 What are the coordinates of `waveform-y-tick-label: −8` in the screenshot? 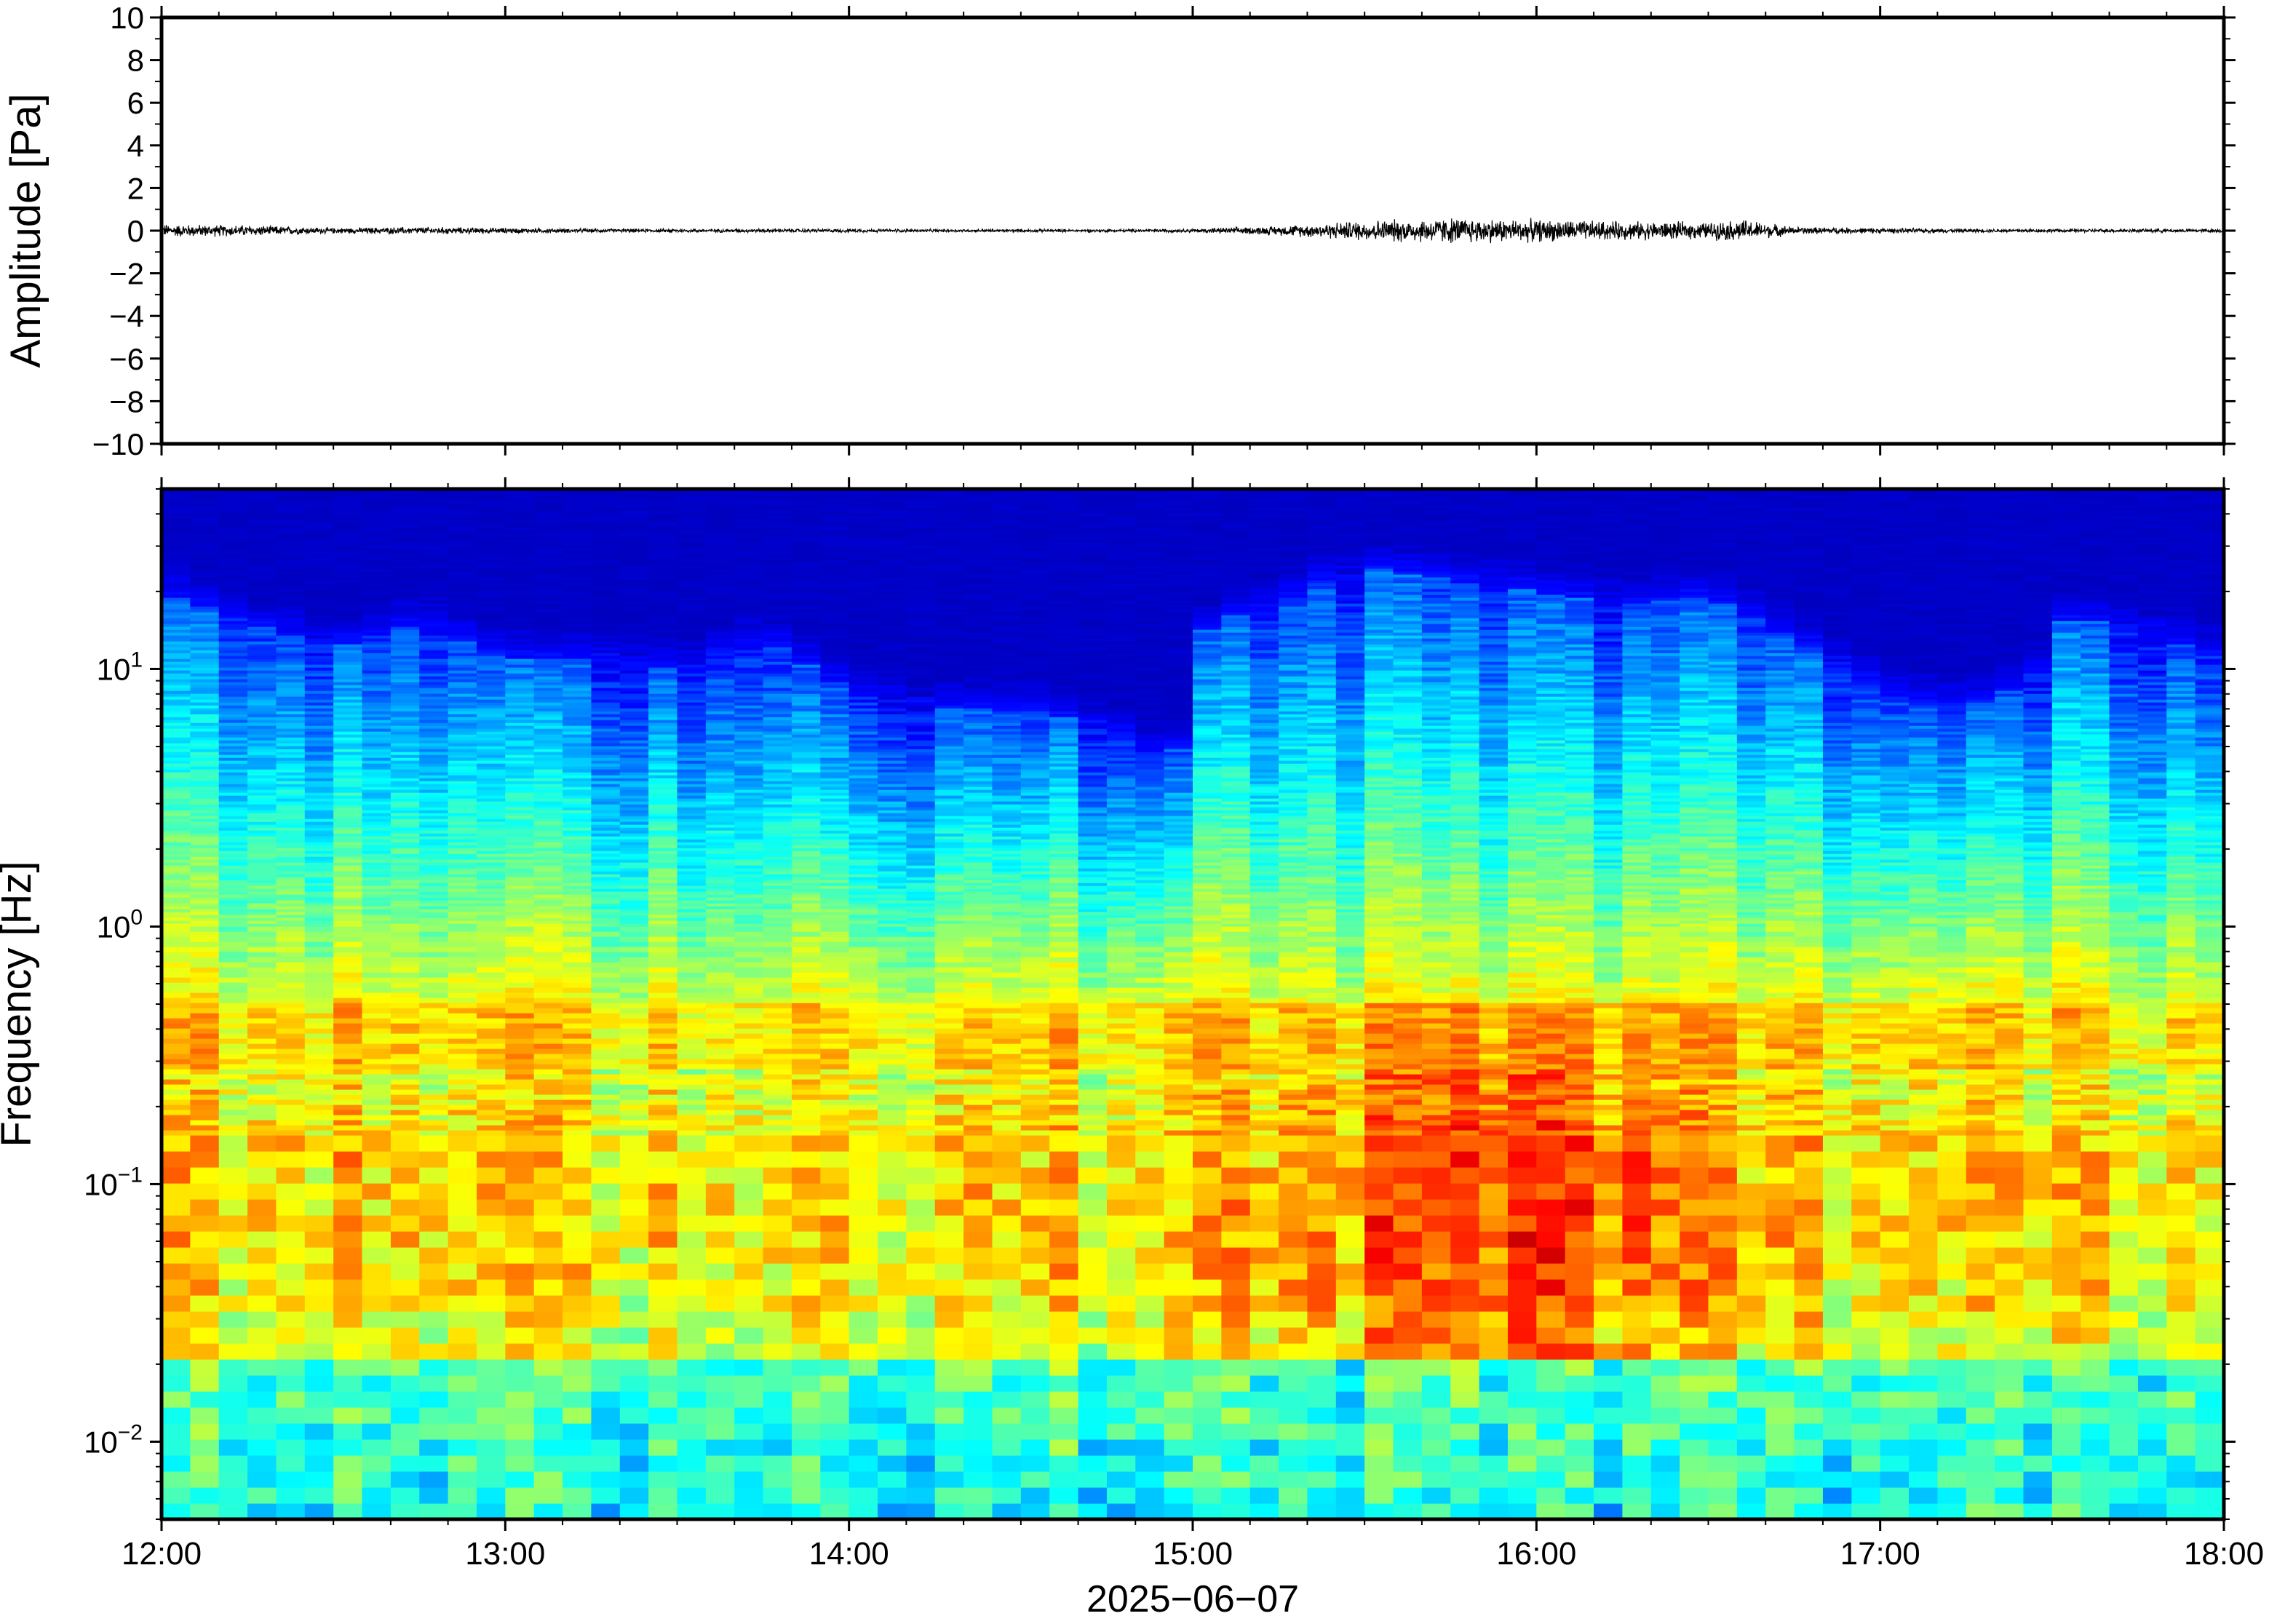 It's located at (126, 401).